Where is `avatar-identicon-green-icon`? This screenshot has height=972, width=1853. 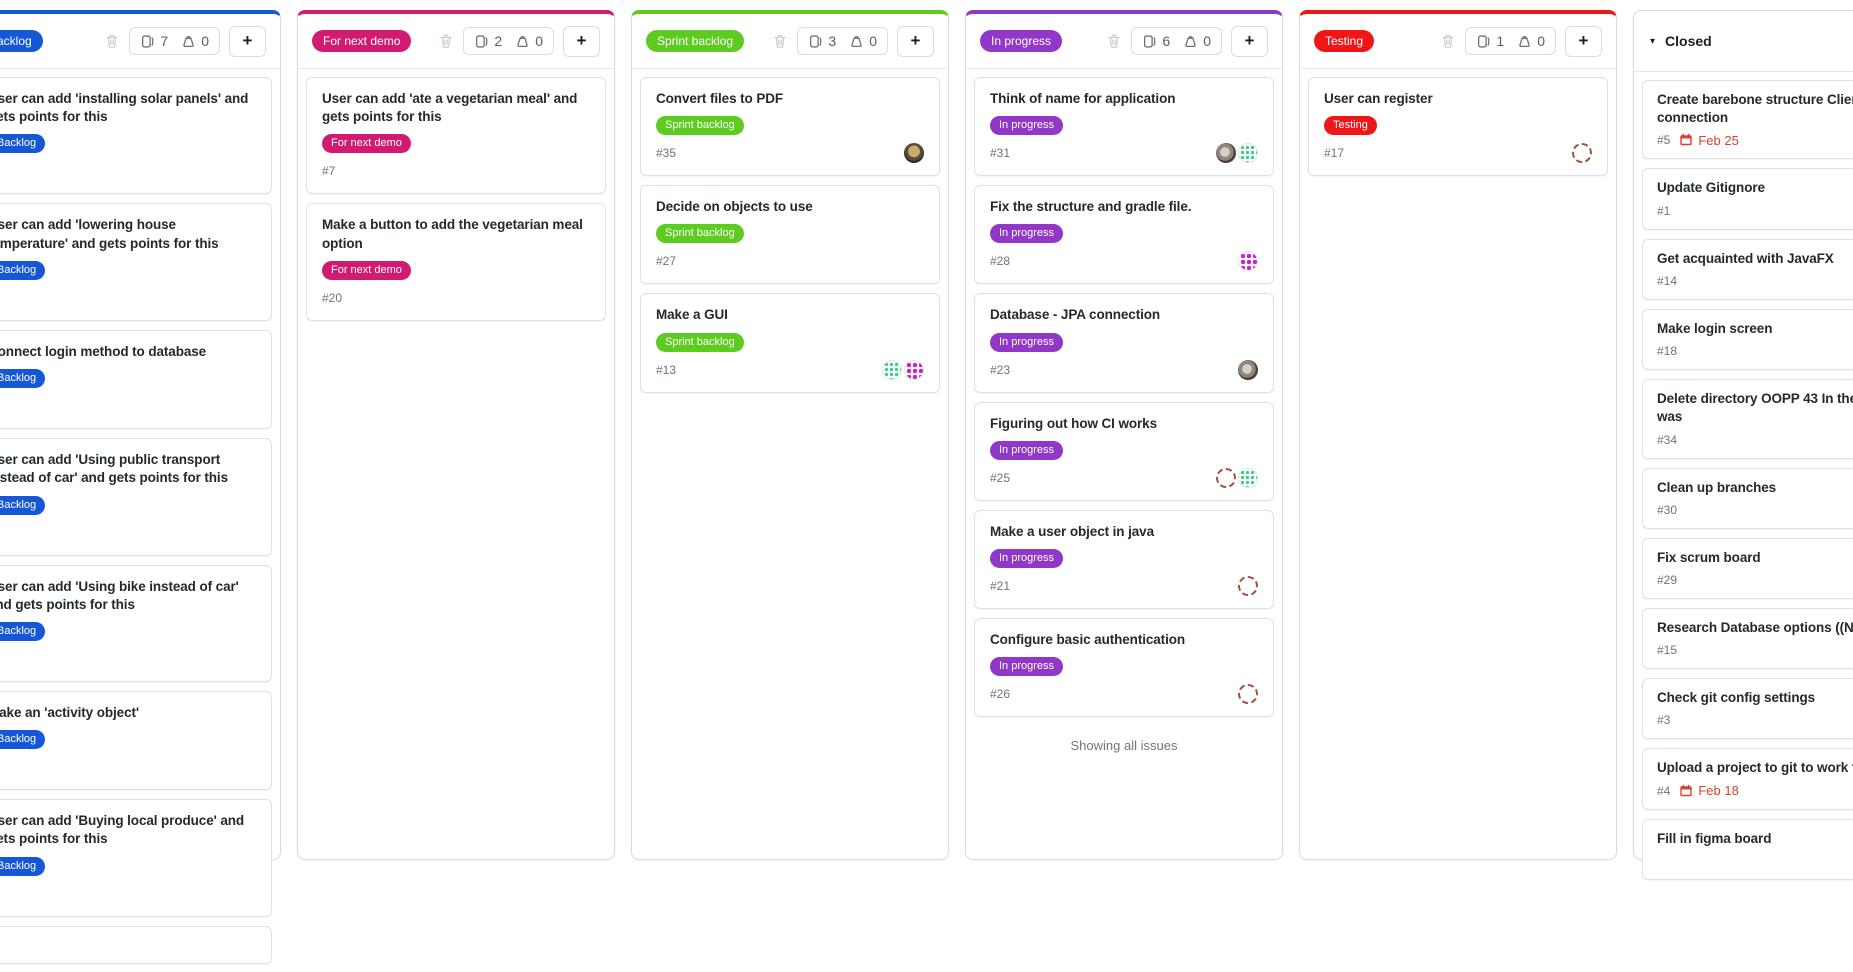
avatar-identicon-green-icon is located at coordinates (892, 369).